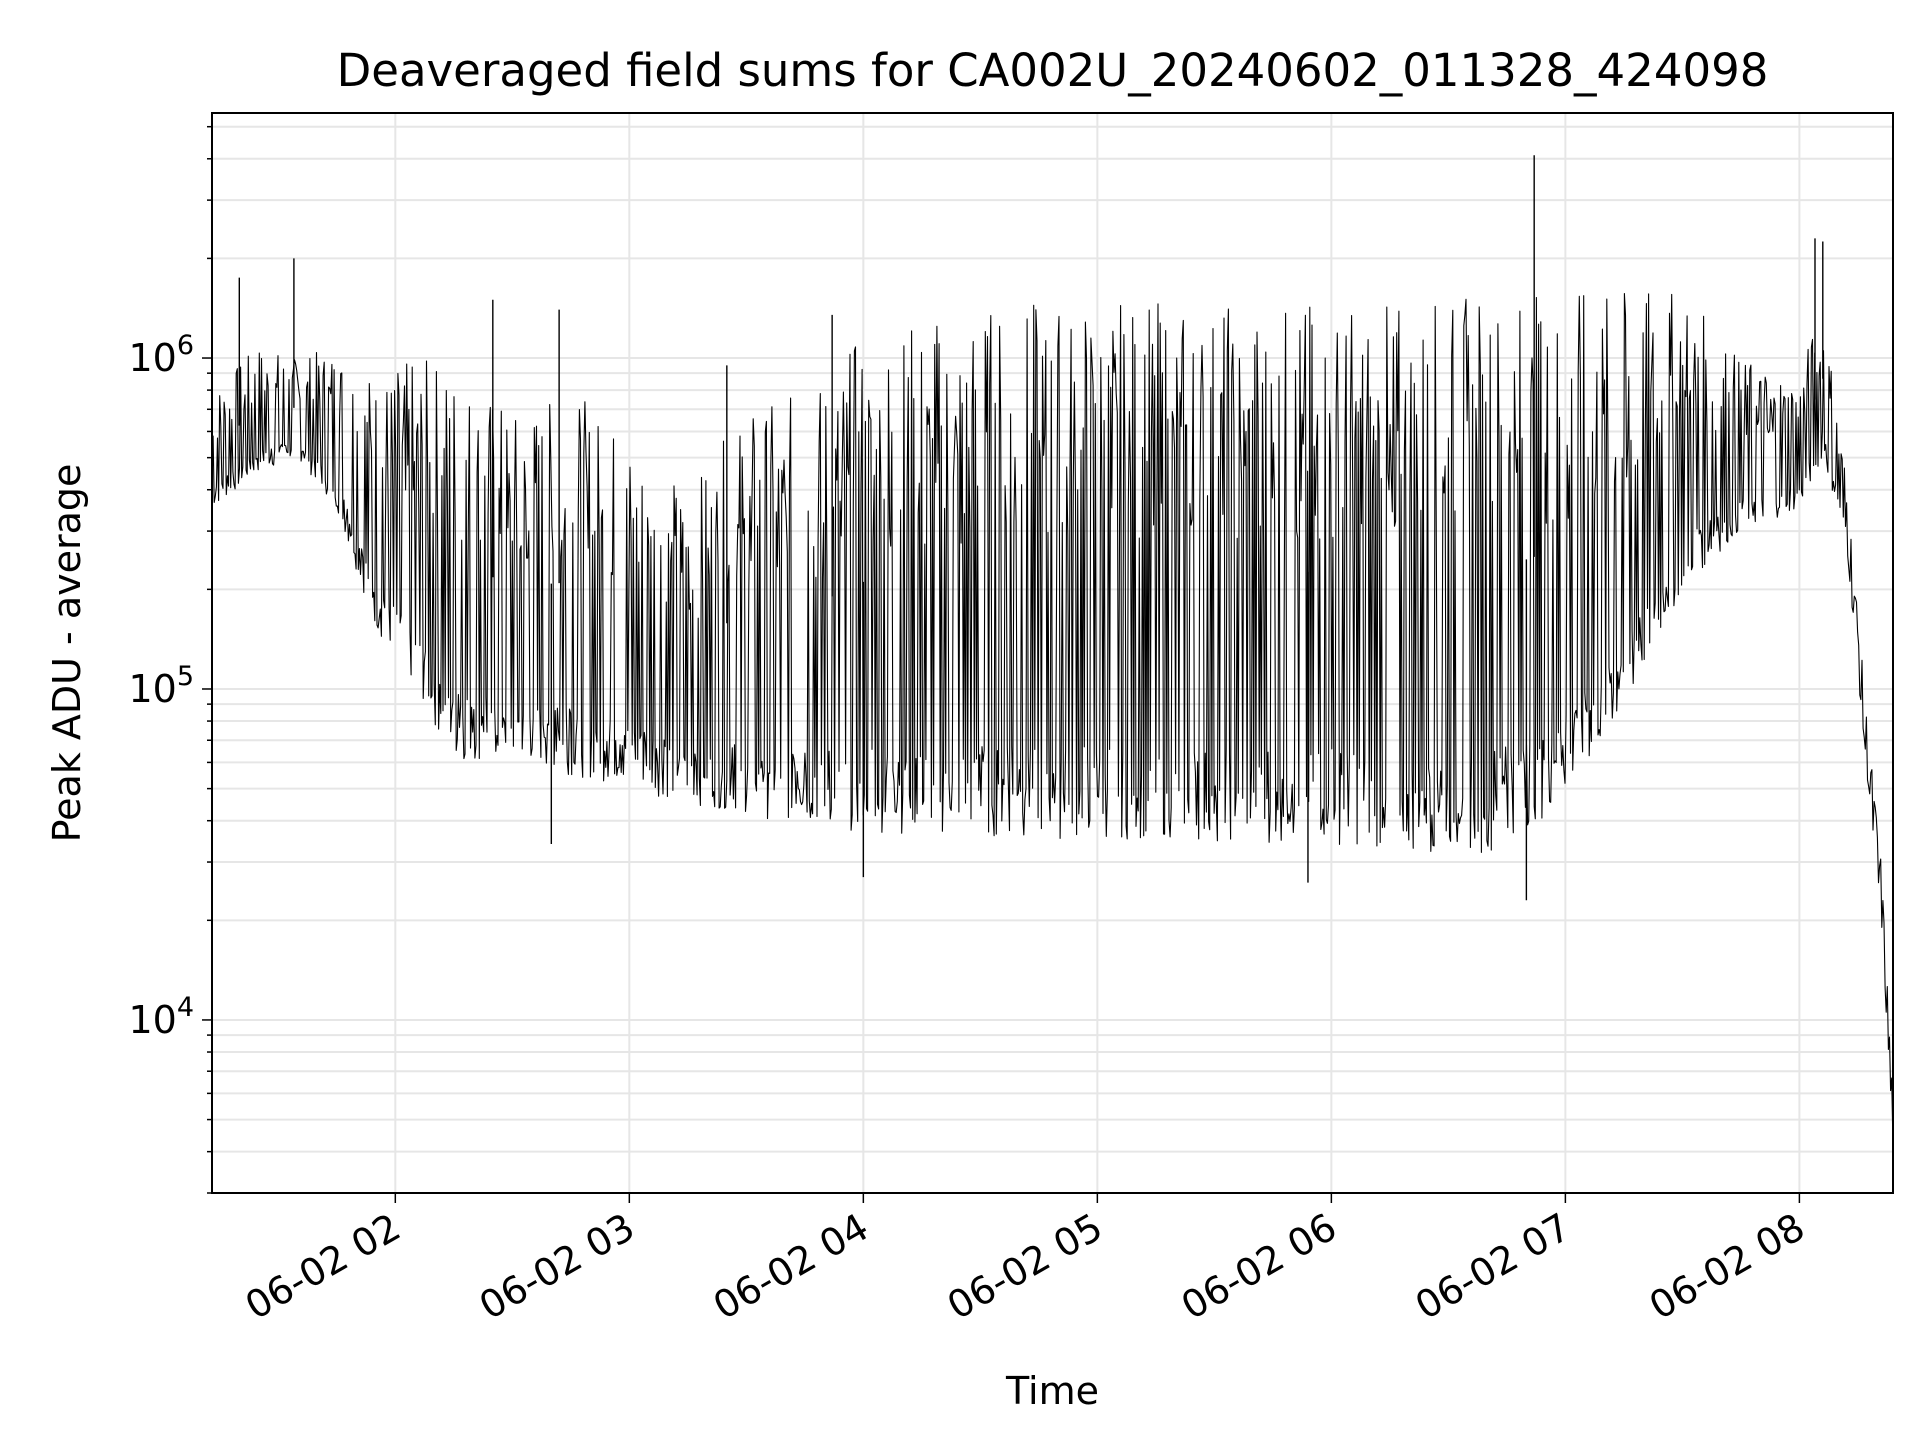 The width and height of the screenshot is (1920, 1440). Describe the element at coordinates (161, 355) in the screenshot. I see `y-tick-label: 106` at that location.